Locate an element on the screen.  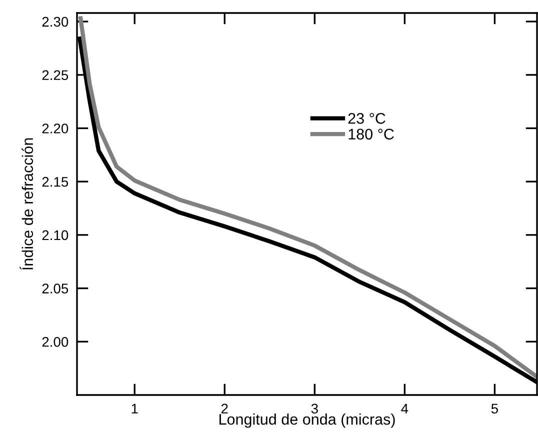
x-tick-label: 5 is located at coordinates (494, 409).